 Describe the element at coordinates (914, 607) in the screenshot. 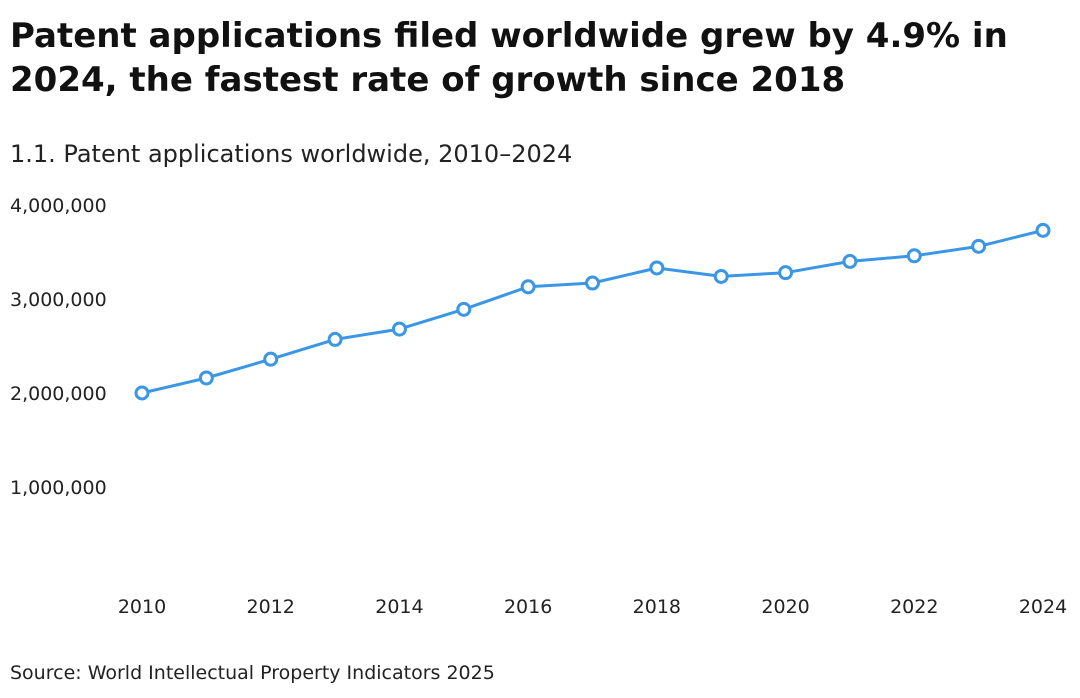

I see `x-tick-label: 2022` at that location.